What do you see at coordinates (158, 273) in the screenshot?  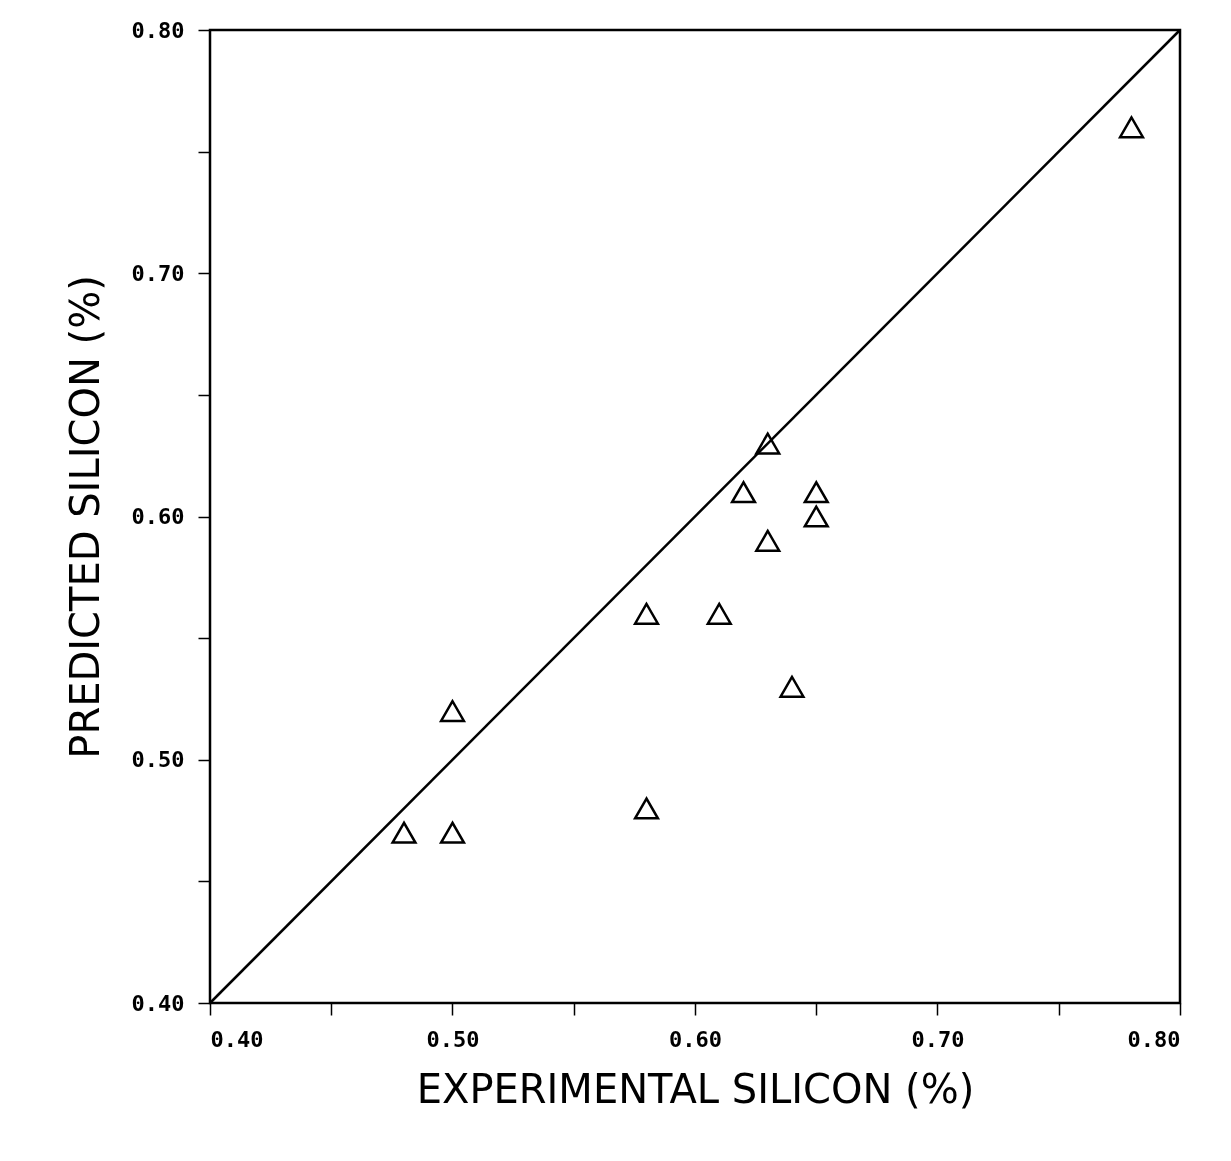 I see `y-tick-label: 0.70` at bounding box center [158, 273].